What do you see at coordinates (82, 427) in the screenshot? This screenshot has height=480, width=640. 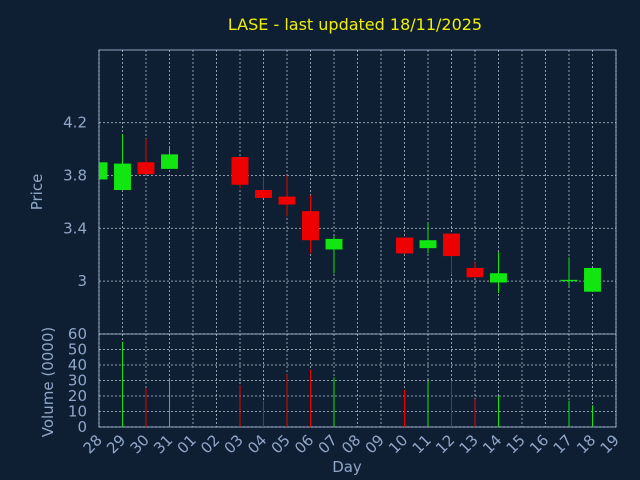 I see `volume-tick-label: 0` at bounding box center [82, 427].